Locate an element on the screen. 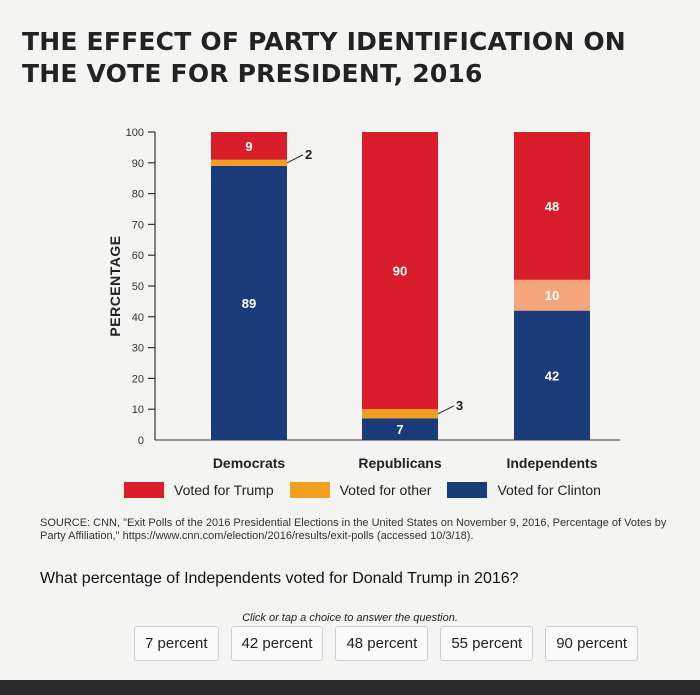 This screenshot has height=695, width=700. data-label: 7 is located at coordinates (399, 429).